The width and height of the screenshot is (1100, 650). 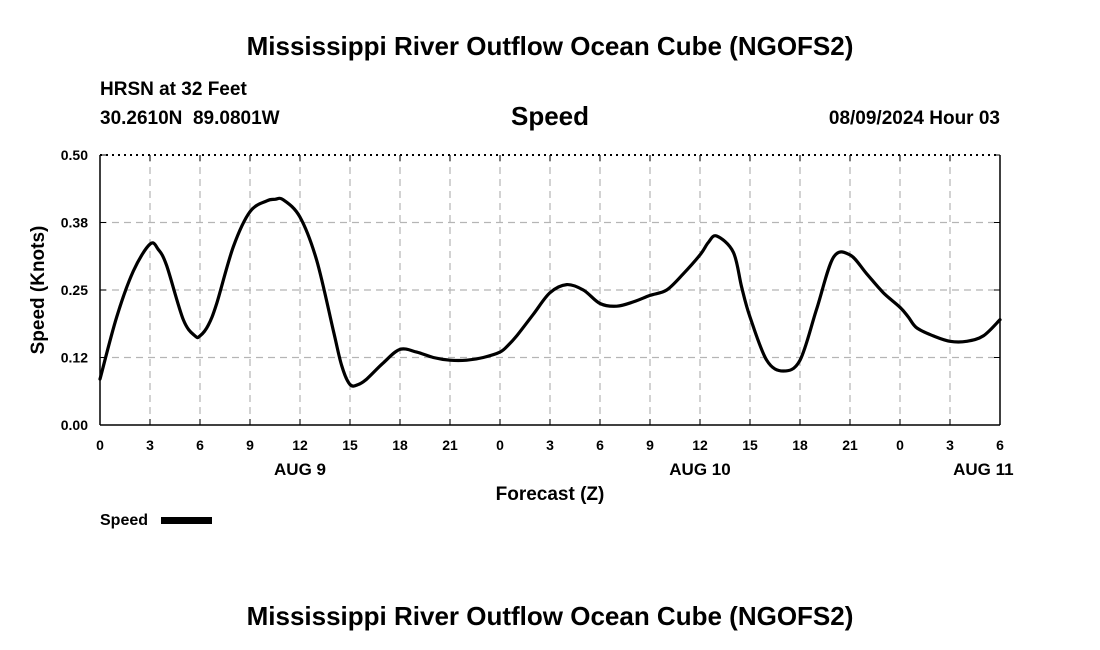 I want to click on y-tick-label: 0.12, so click(x=74, y=358).